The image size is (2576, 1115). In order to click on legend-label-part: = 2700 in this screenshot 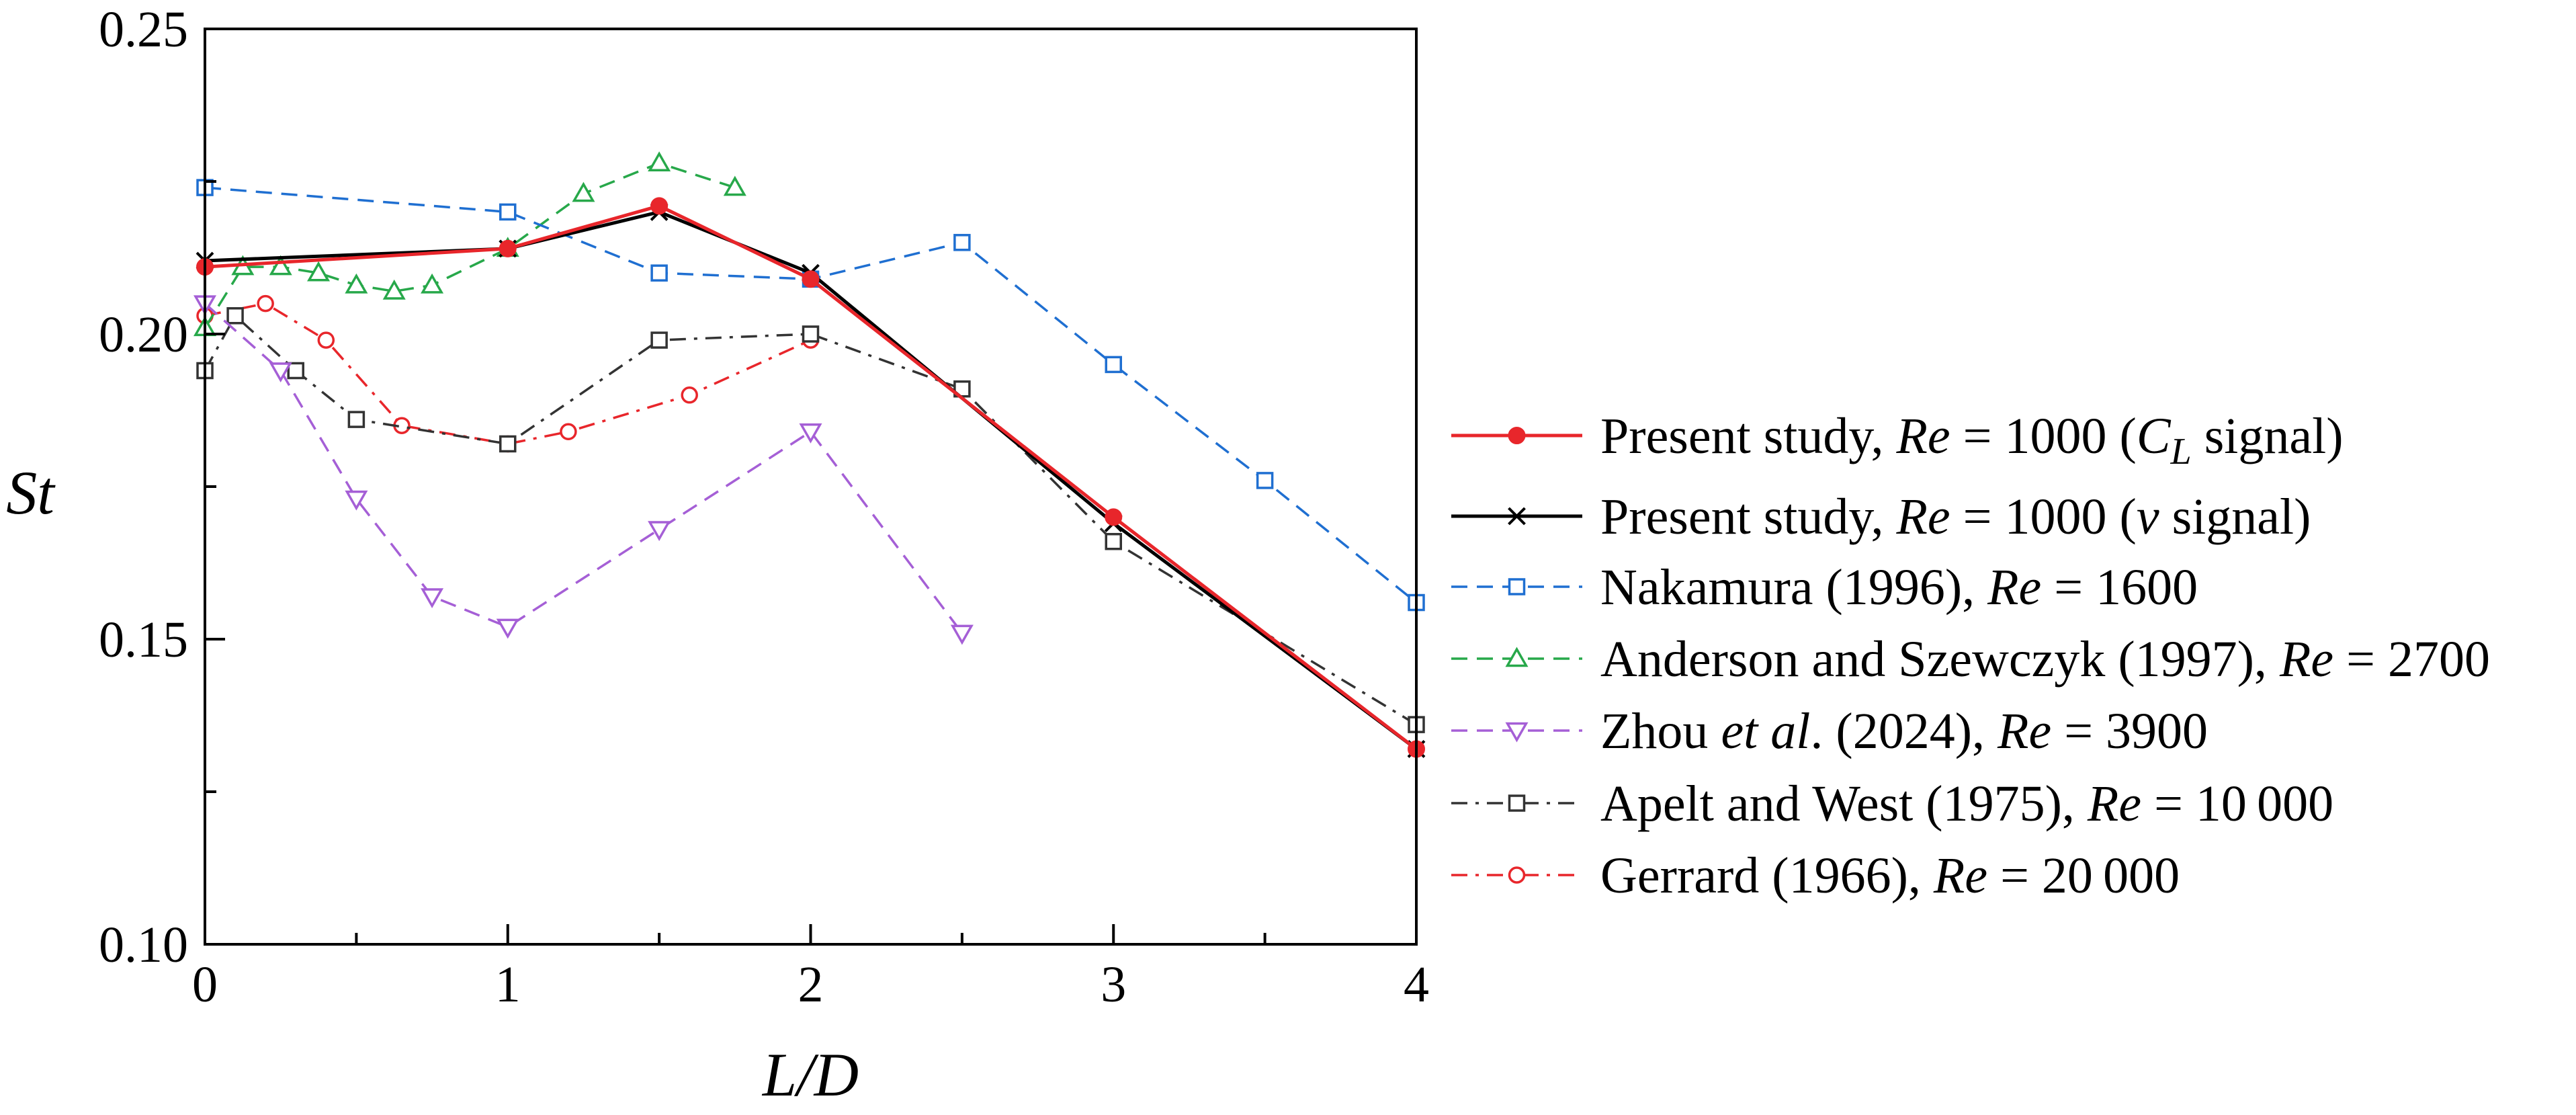, I will do `click(2411, 659)`.